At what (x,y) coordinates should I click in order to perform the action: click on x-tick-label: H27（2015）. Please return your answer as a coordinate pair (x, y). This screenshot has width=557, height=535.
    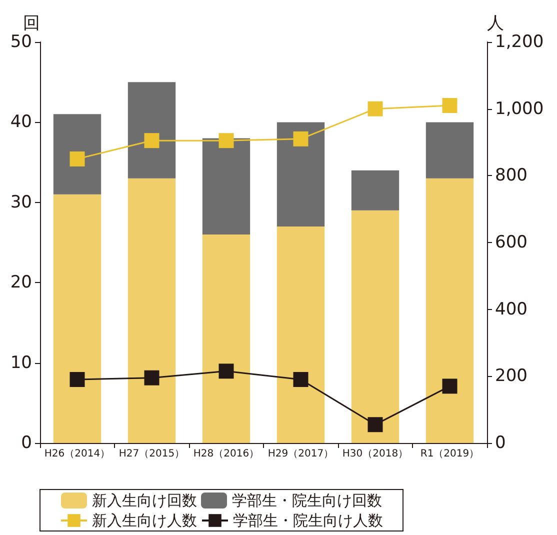
    Looking at the image, I should click on (151, 454).